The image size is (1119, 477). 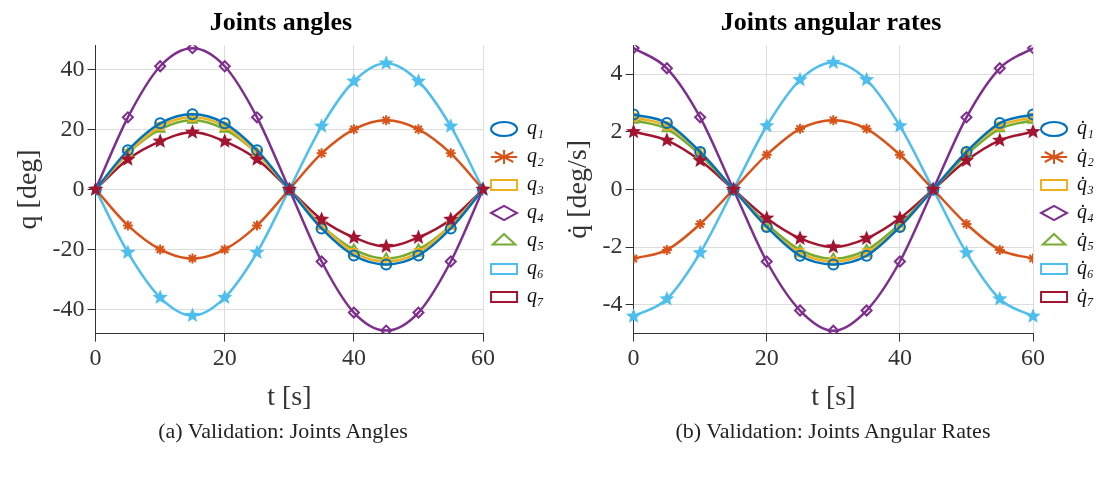 I want to click on chart-title: Joints angles, so click(x=281, y=22).